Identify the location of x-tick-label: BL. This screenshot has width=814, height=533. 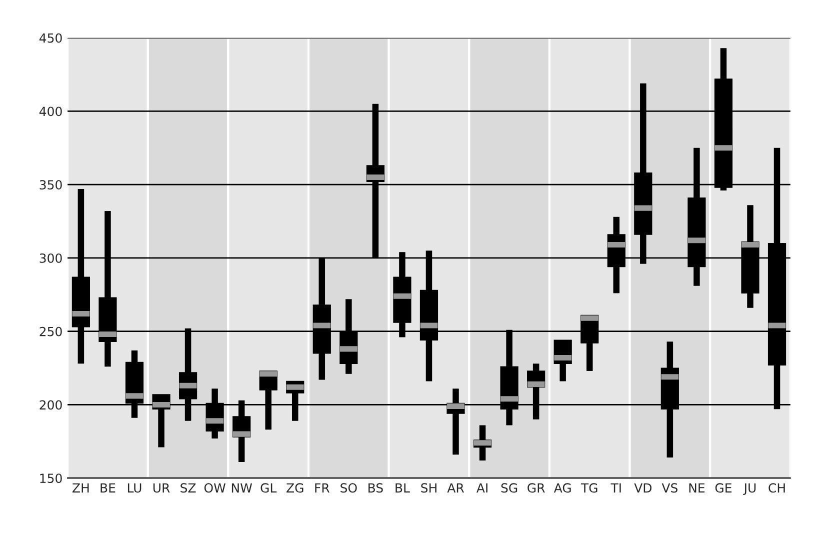
(403, 487).